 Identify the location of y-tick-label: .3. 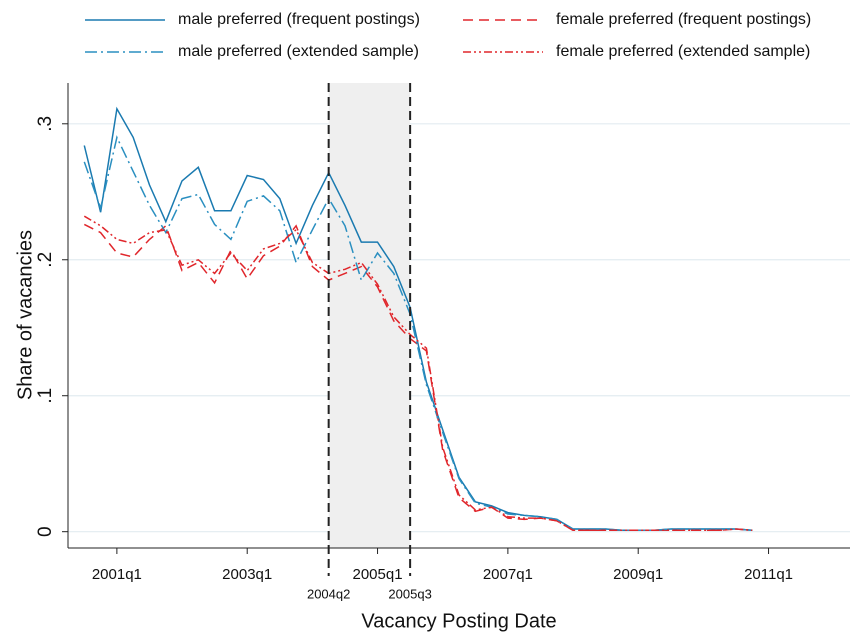
(45, 124).